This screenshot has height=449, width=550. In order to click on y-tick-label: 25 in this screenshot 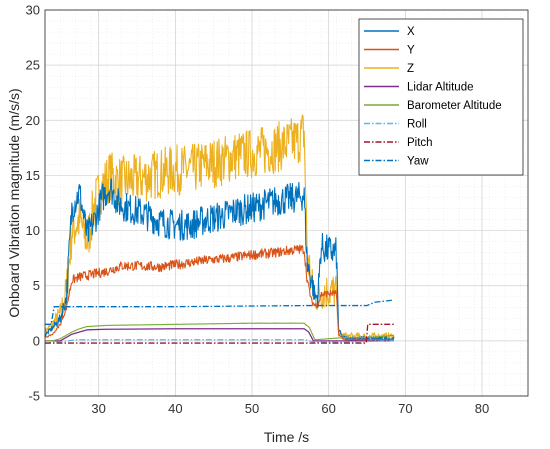, I will do `click(33, 65)`.